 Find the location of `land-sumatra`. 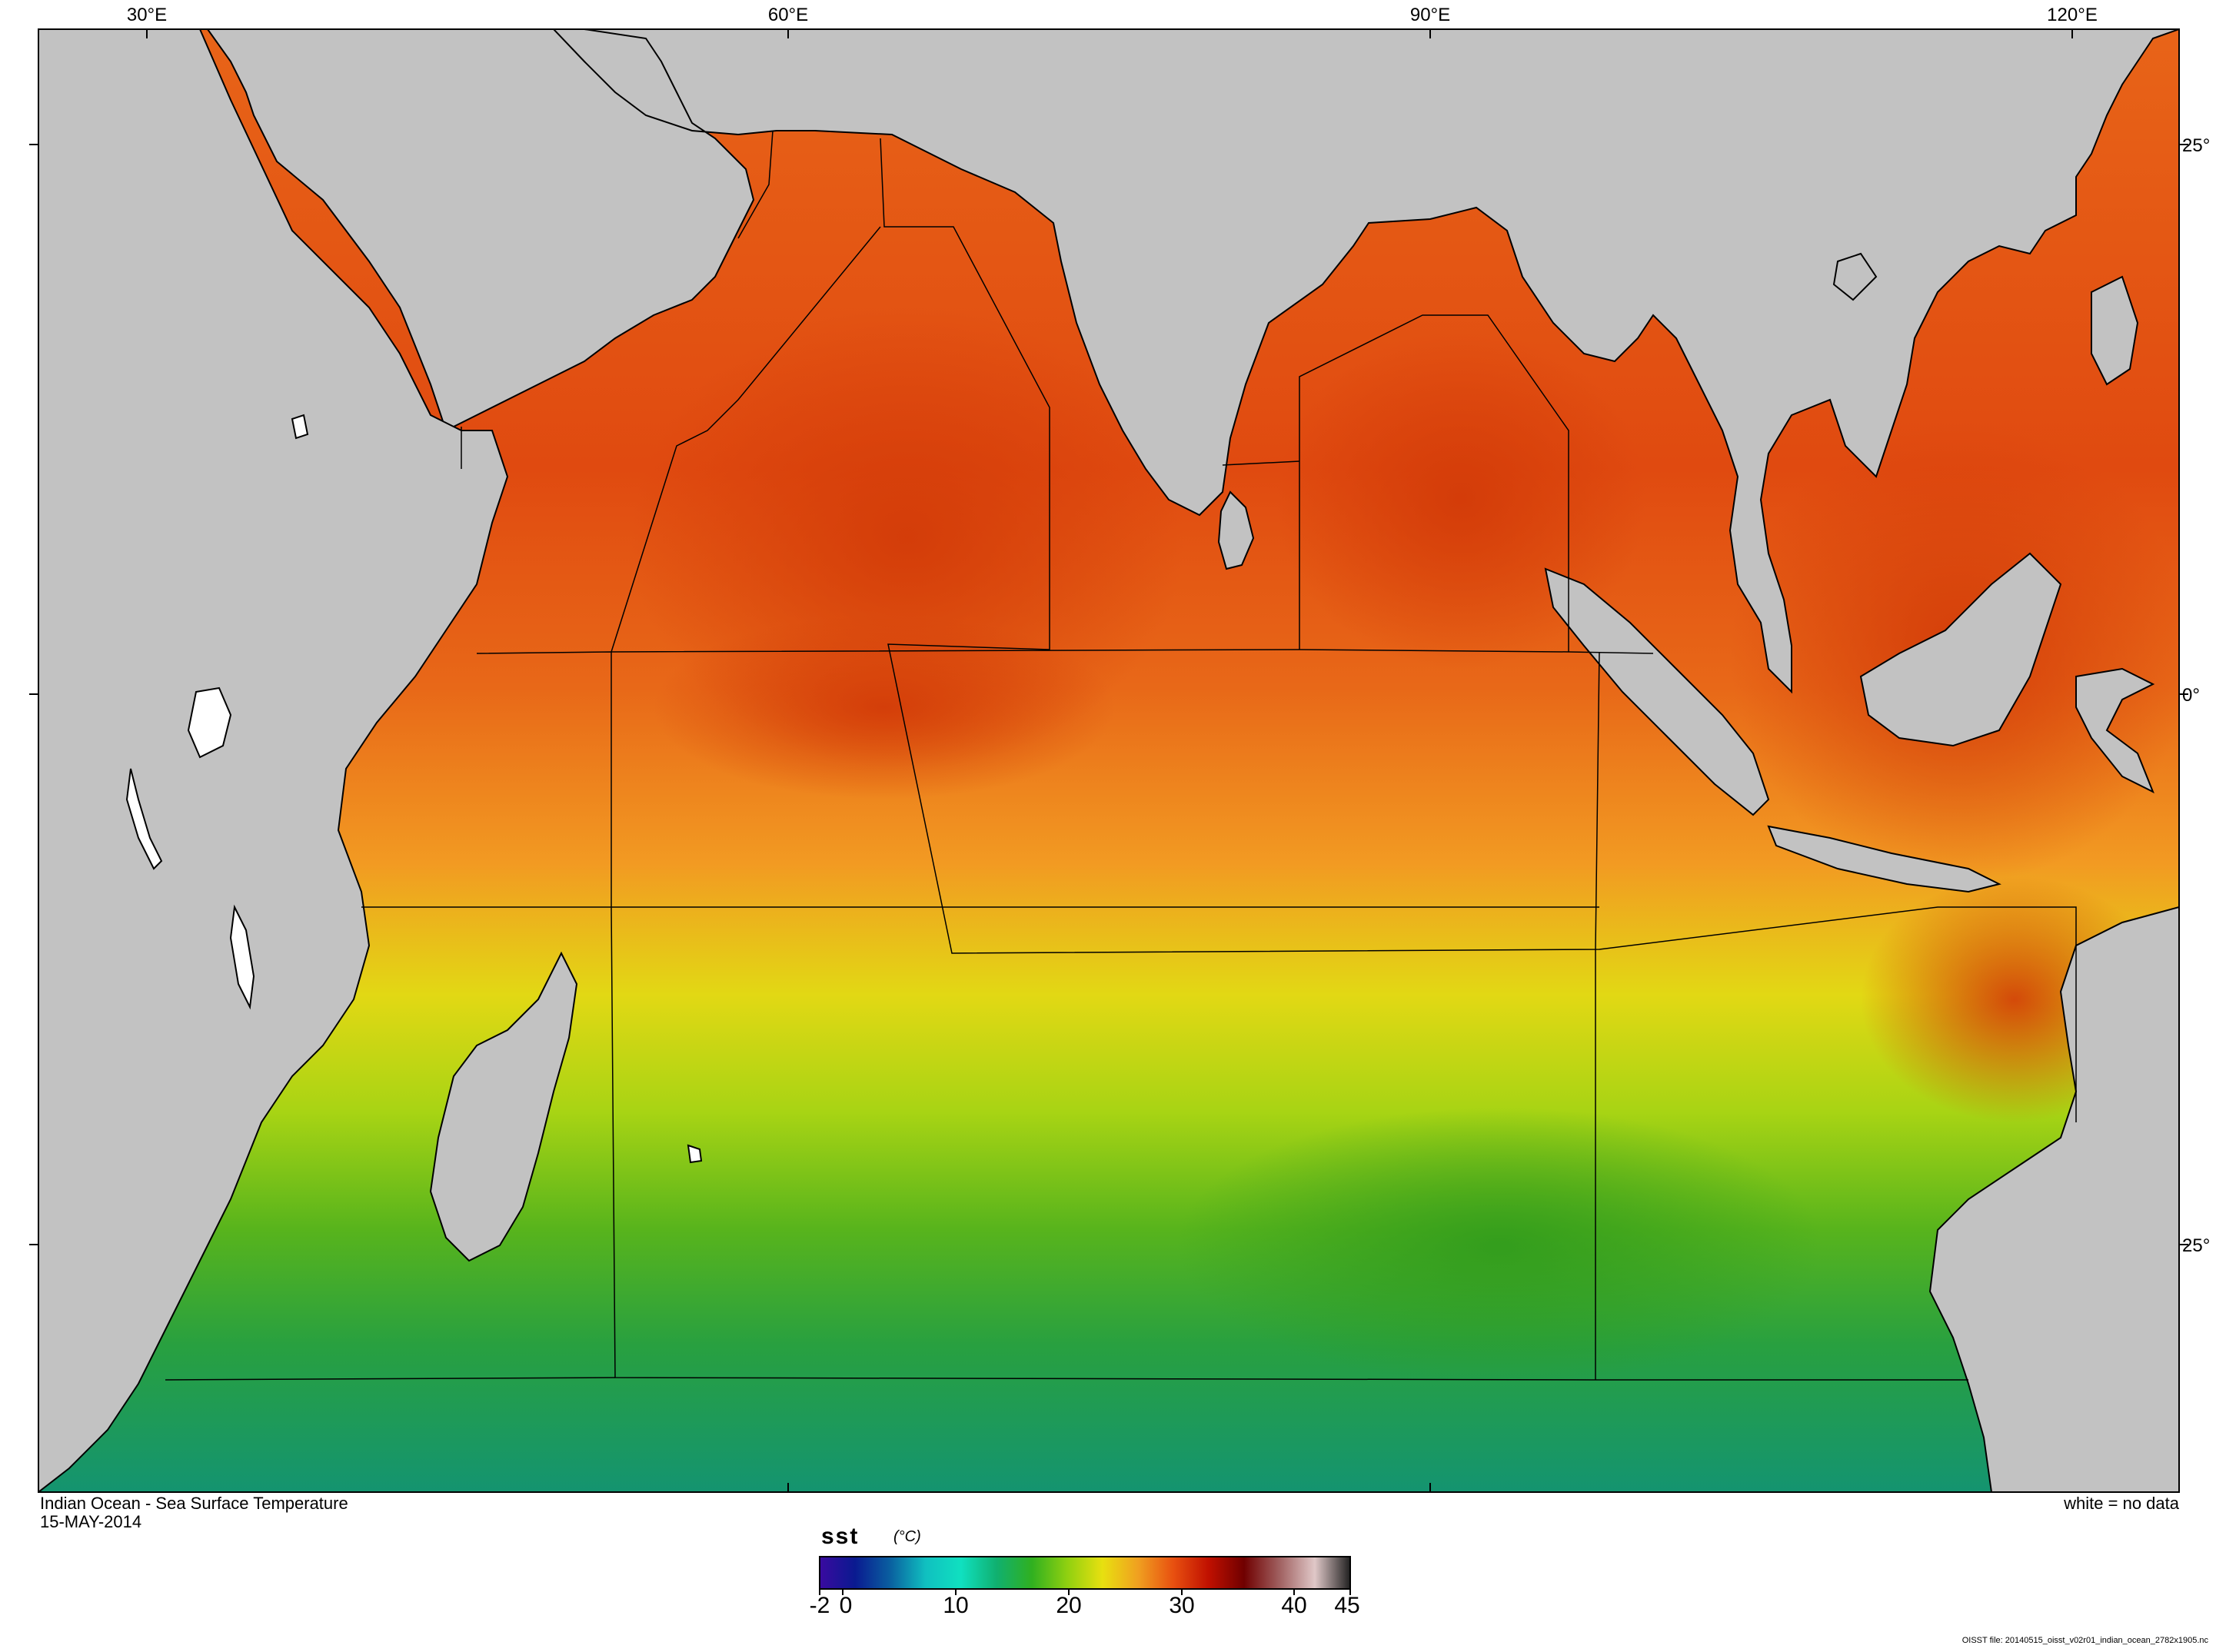

land-sumatra is located at coordinates (1657, 691).